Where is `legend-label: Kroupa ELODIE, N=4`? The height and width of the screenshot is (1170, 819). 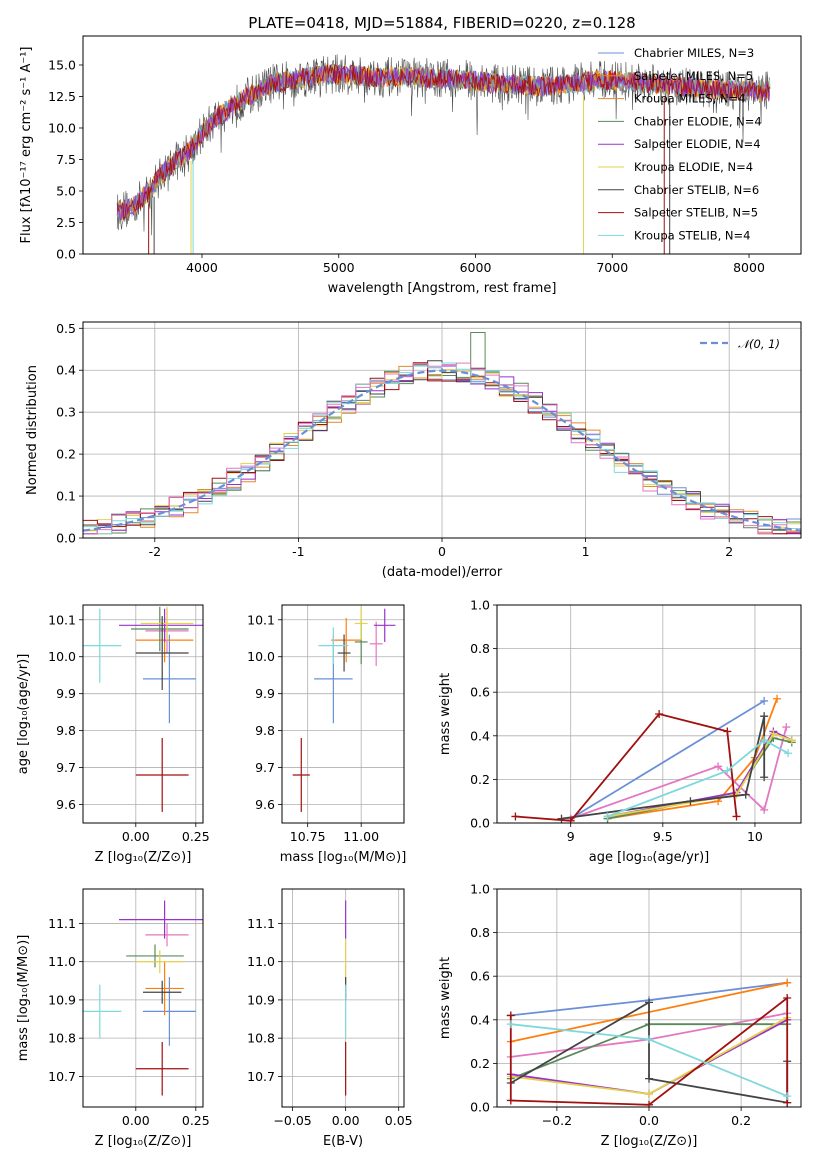
legend-label: Kroupa ELODIE, N=4 is located at coordinates (693, 167).